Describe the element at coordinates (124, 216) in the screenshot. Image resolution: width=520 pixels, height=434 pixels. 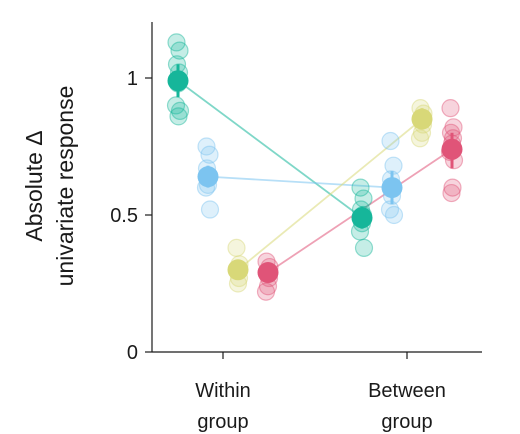
I see `y-tick-label: 0.5` at that location.